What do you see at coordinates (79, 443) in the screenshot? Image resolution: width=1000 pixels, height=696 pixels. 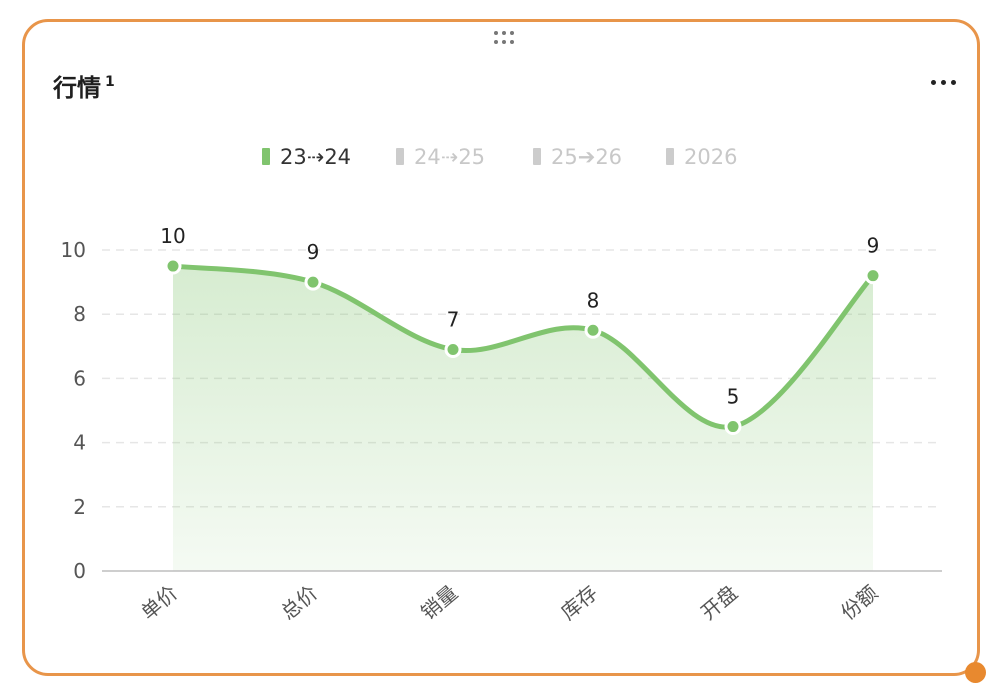 I see `y-tick-label: 4` at bounding box center [79, 443].